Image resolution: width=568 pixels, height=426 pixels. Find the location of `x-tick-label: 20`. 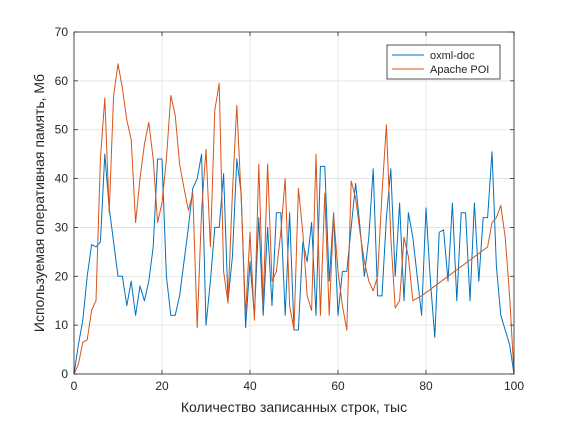

x-tick-label: 20 is located at coordinates (162, 386).